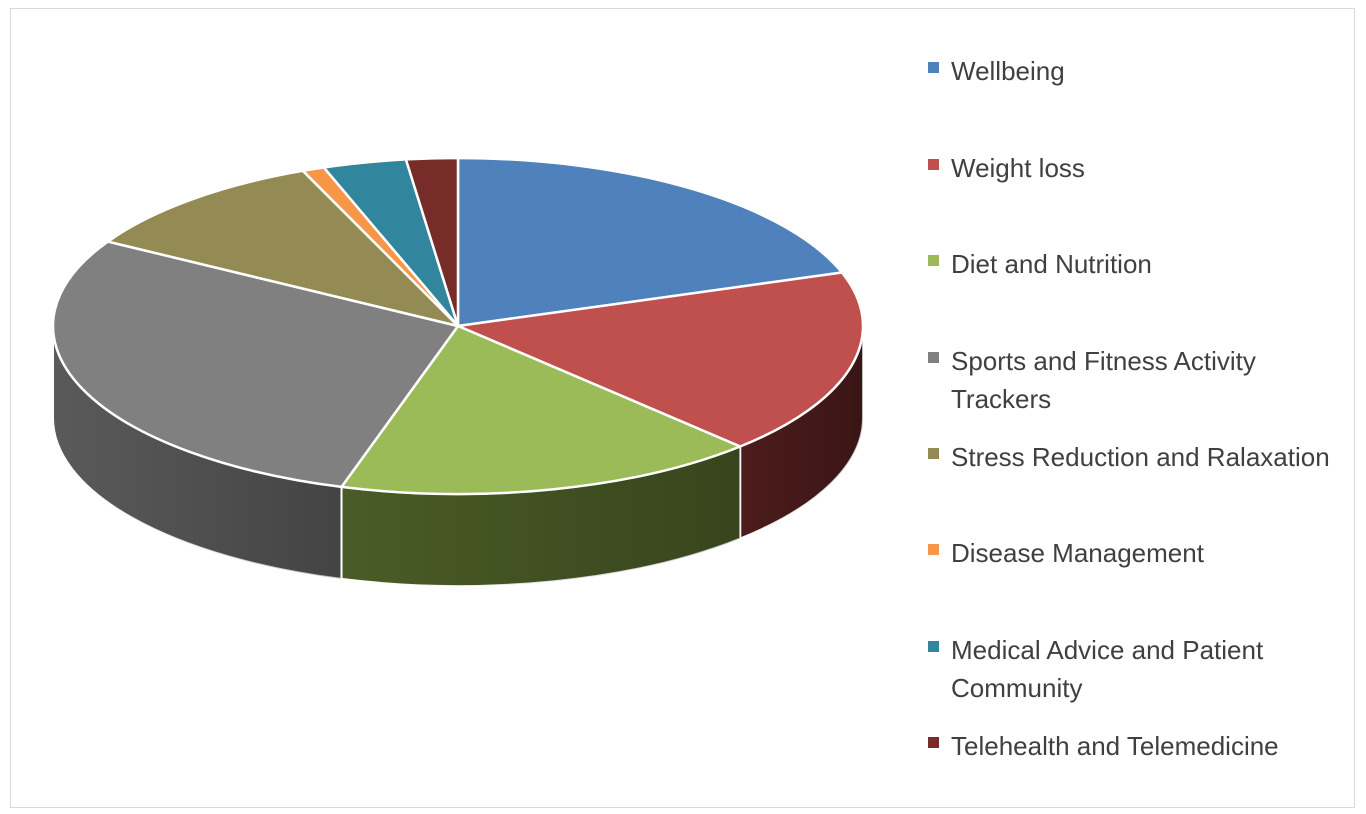 Image resolution: width=1366 pixels, height=814 pixels. Describe the element at coordinates (650, 242) in the screenshot. I see `pie-slice-wellbeing` at that location.